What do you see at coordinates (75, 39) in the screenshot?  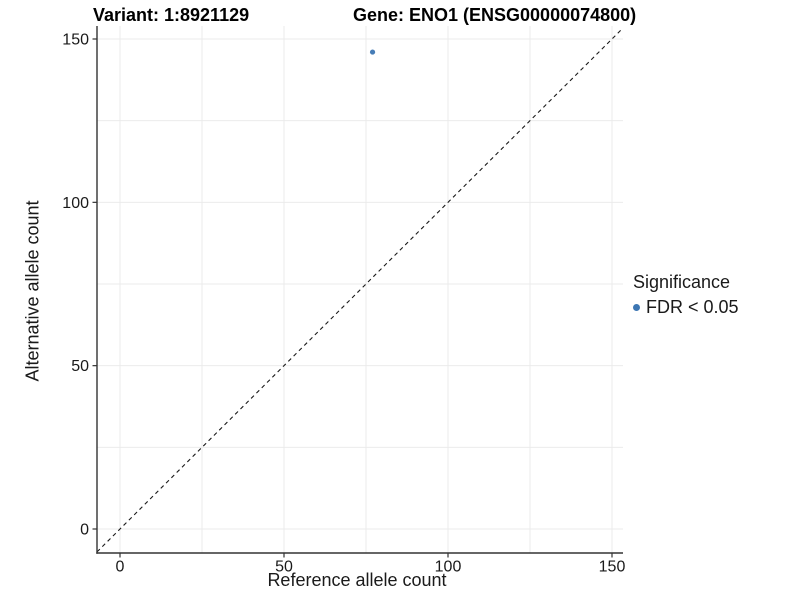 I see `y-tick-label: 150` at bounding box center [75, 39].